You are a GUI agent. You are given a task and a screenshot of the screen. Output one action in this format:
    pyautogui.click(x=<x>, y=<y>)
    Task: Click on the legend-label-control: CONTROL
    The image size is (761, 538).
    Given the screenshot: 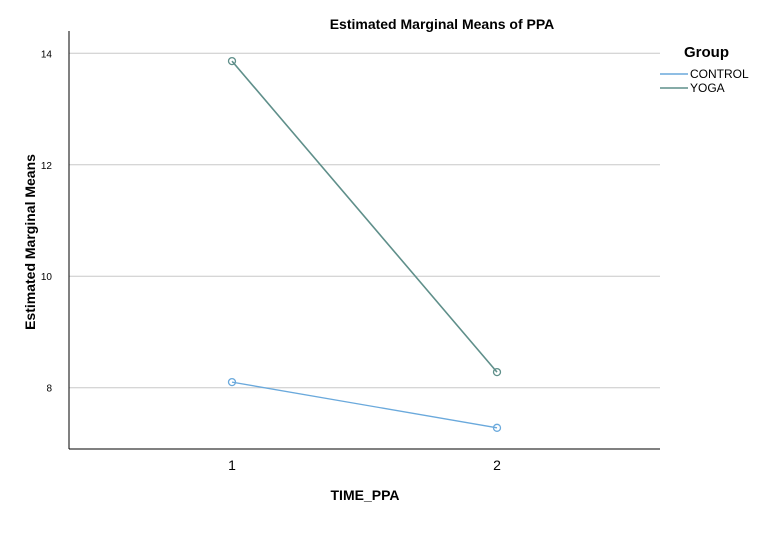 What is the action you would take?
    pyautogui.click(x=719, y=74)
    